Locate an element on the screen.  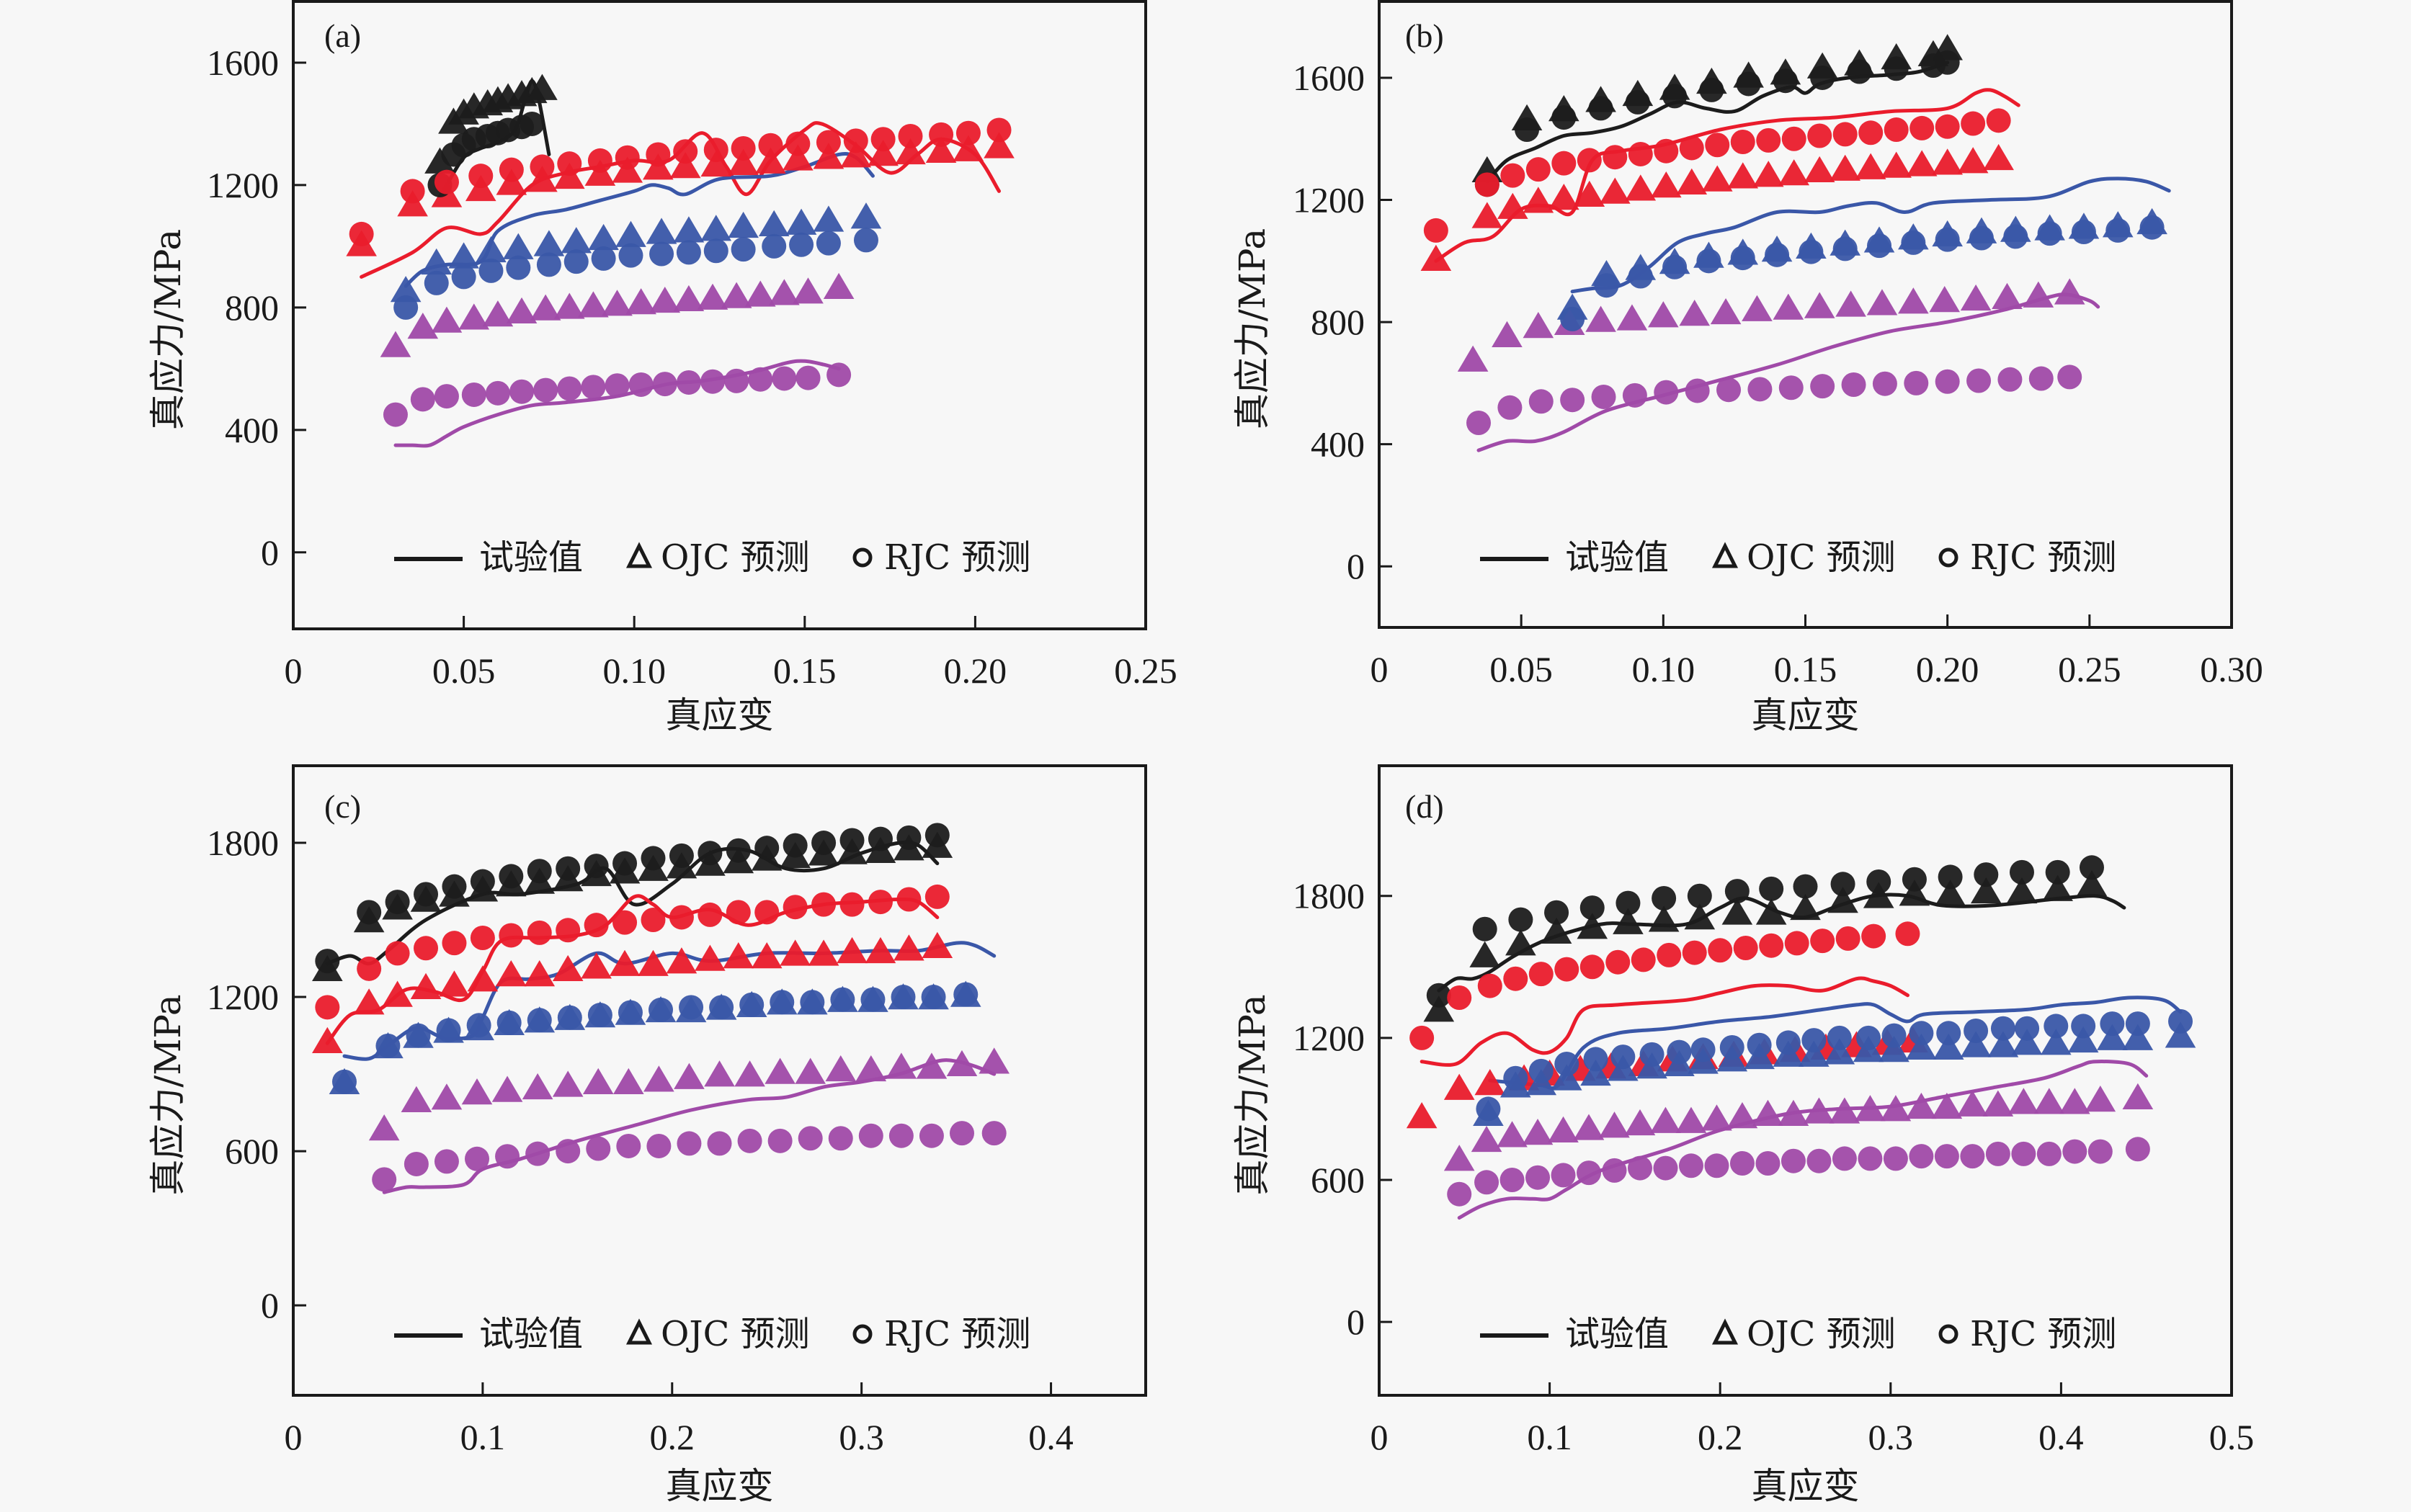
y-tick-label: 1600 is located at coordinates (1329, 78).